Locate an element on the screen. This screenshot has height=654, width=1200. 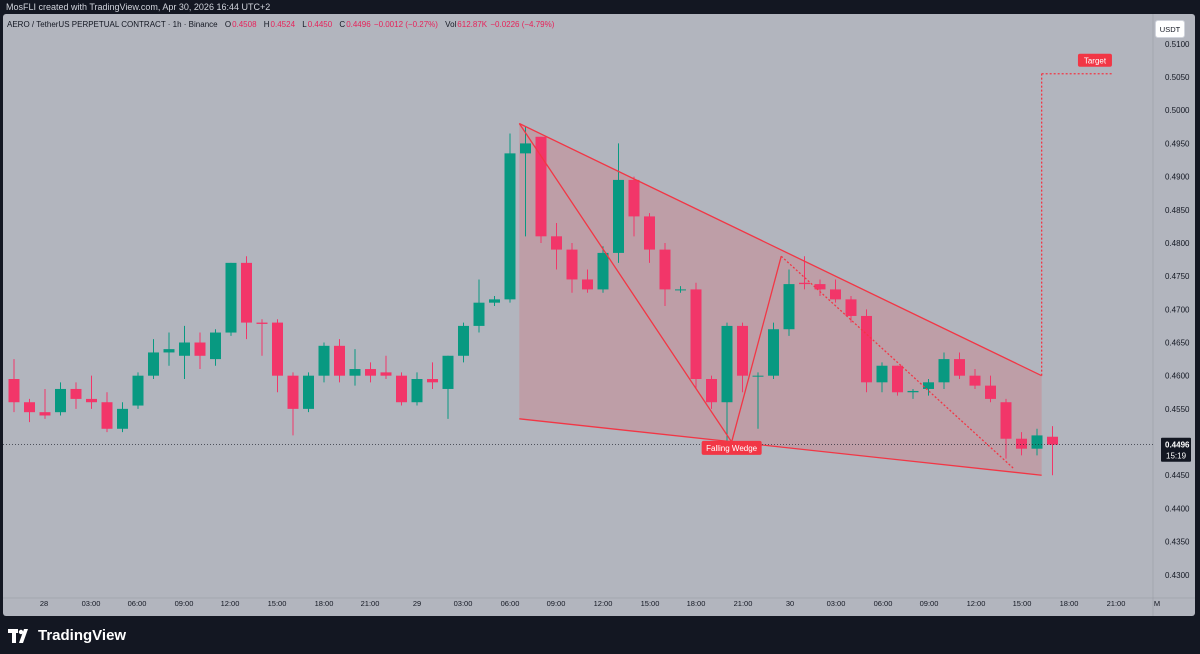
price-tick-label: 0.4400 is located at coordinates (1177, 508).